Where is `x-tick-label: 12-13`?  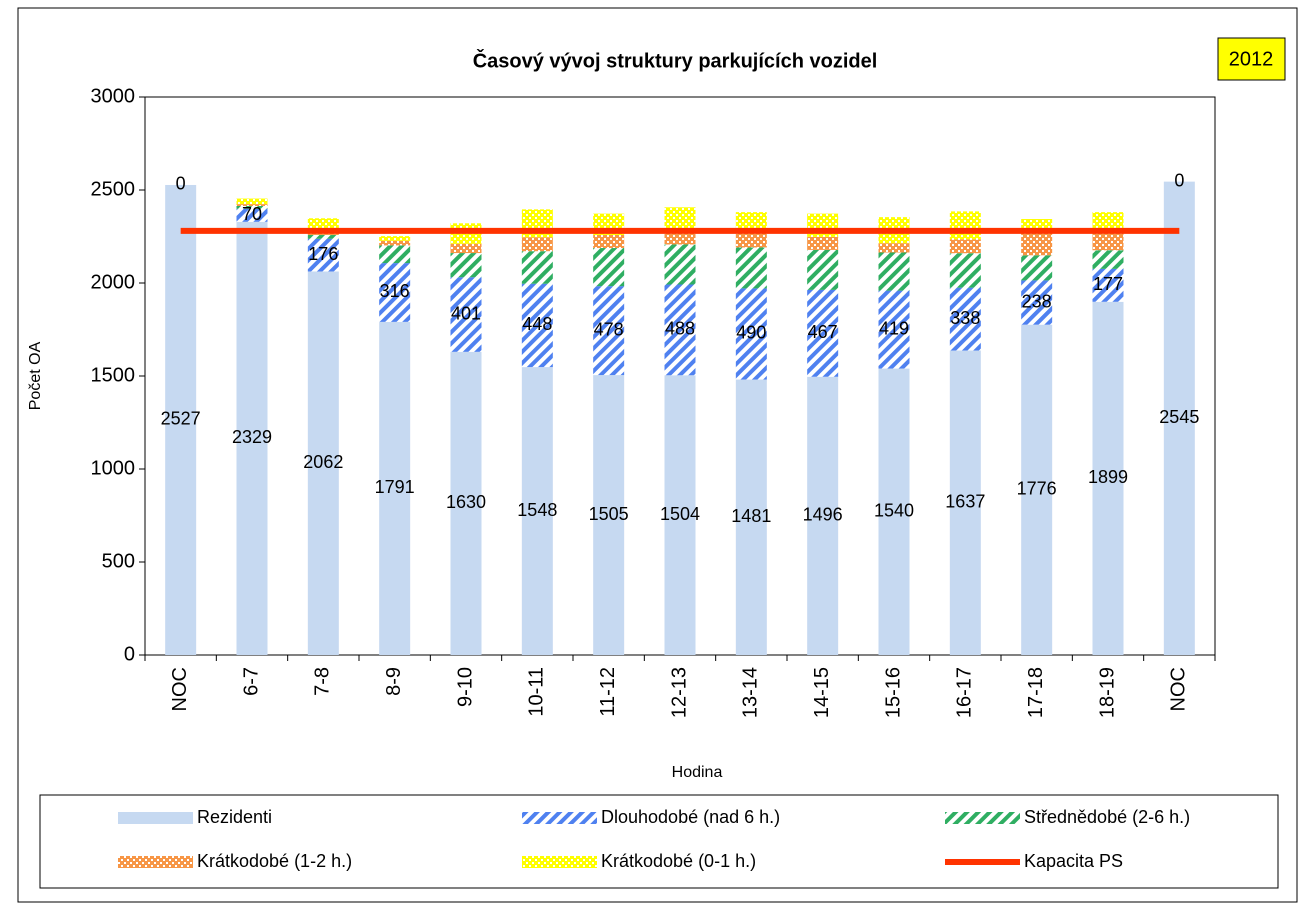
x-tick-label: 12-13 is located at coordinates (679, 692).